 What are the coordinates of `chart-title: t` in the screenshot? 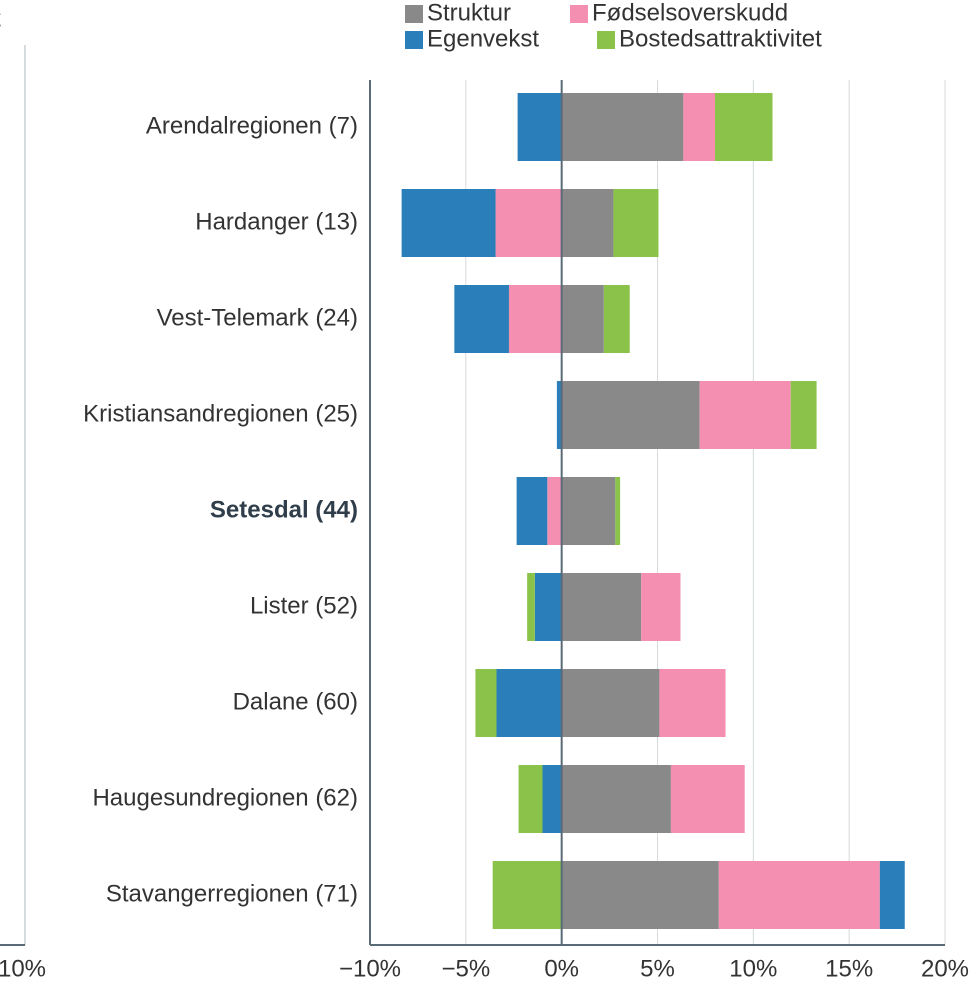 It's located at (0, 18).